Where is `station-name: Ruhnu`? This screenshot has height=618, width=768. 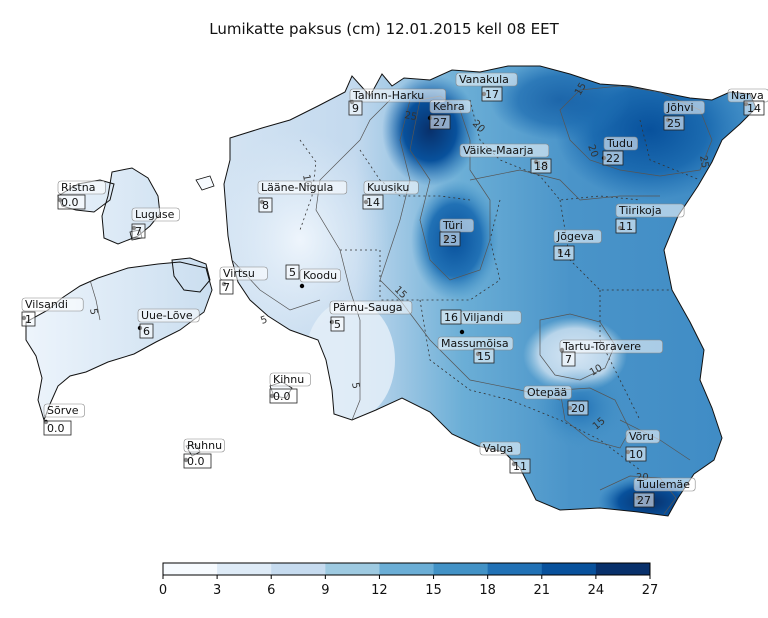 station-name: Ruhnu is located at coordinates (204, 445).